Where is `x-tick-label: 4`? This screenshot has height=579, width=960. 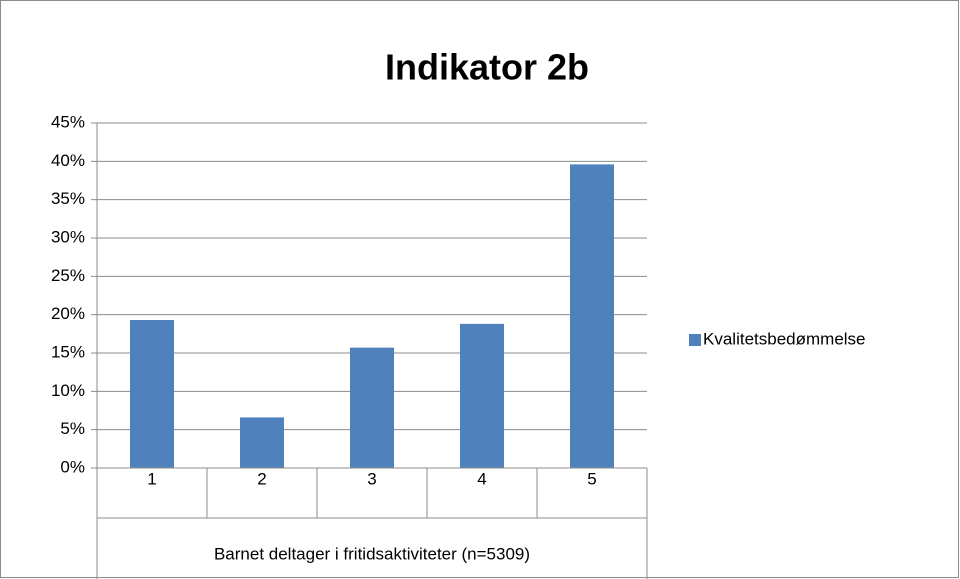 x-tick-label: 4 is located at coordinates (481, 478).